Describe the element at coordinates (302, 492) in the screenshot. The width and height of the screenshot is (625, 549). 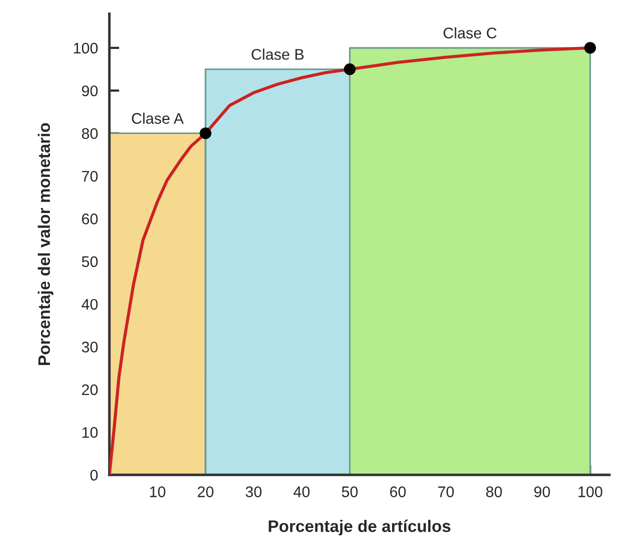
I see `x-tick-label: 40` at that location.